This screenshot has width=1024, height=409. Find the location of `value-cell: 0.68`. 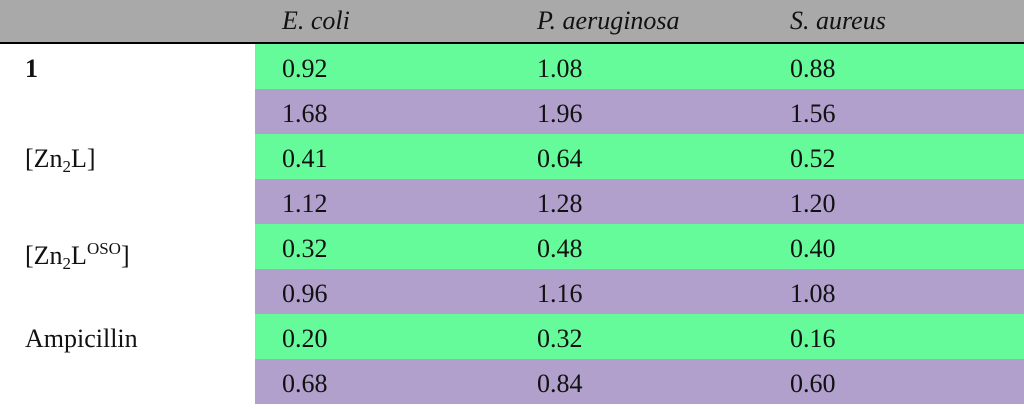

value-cell: 0.68 is located at coordinates (305, 383).